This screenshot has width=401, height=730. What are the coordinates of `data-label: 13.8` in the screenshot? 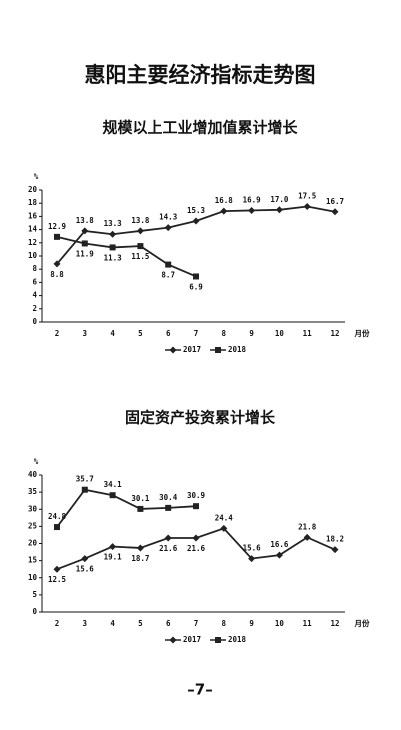 It's located at (140, 220).